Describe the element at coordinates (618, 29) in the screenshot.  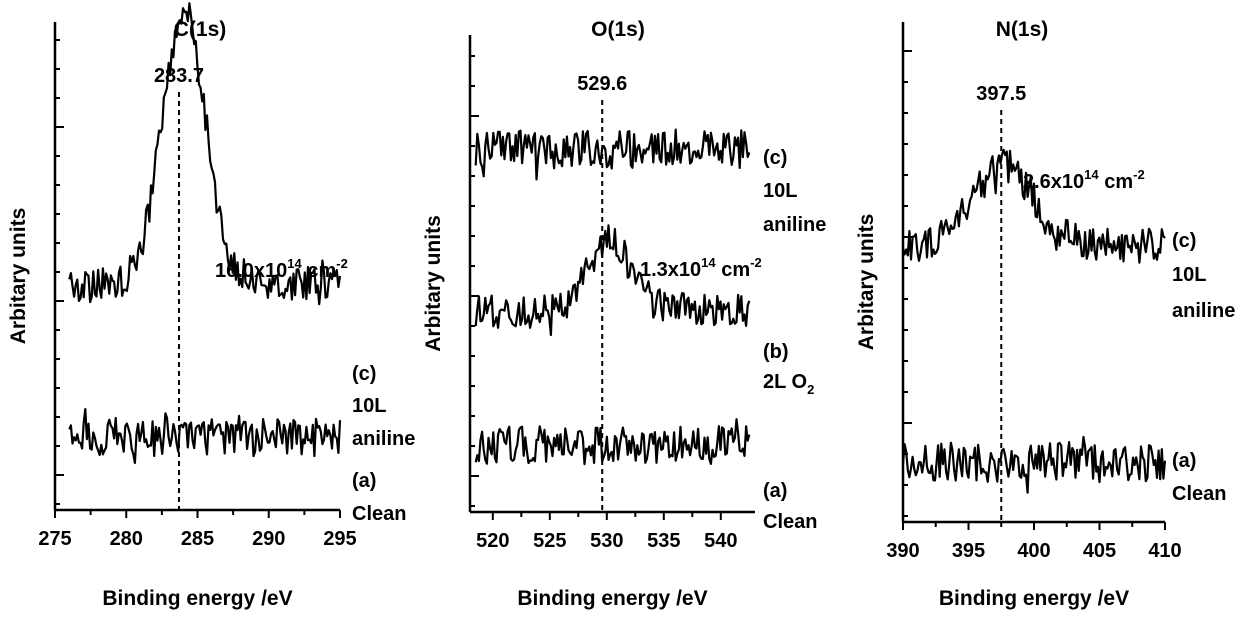
I see `panel-title: O(1s)` at that location.